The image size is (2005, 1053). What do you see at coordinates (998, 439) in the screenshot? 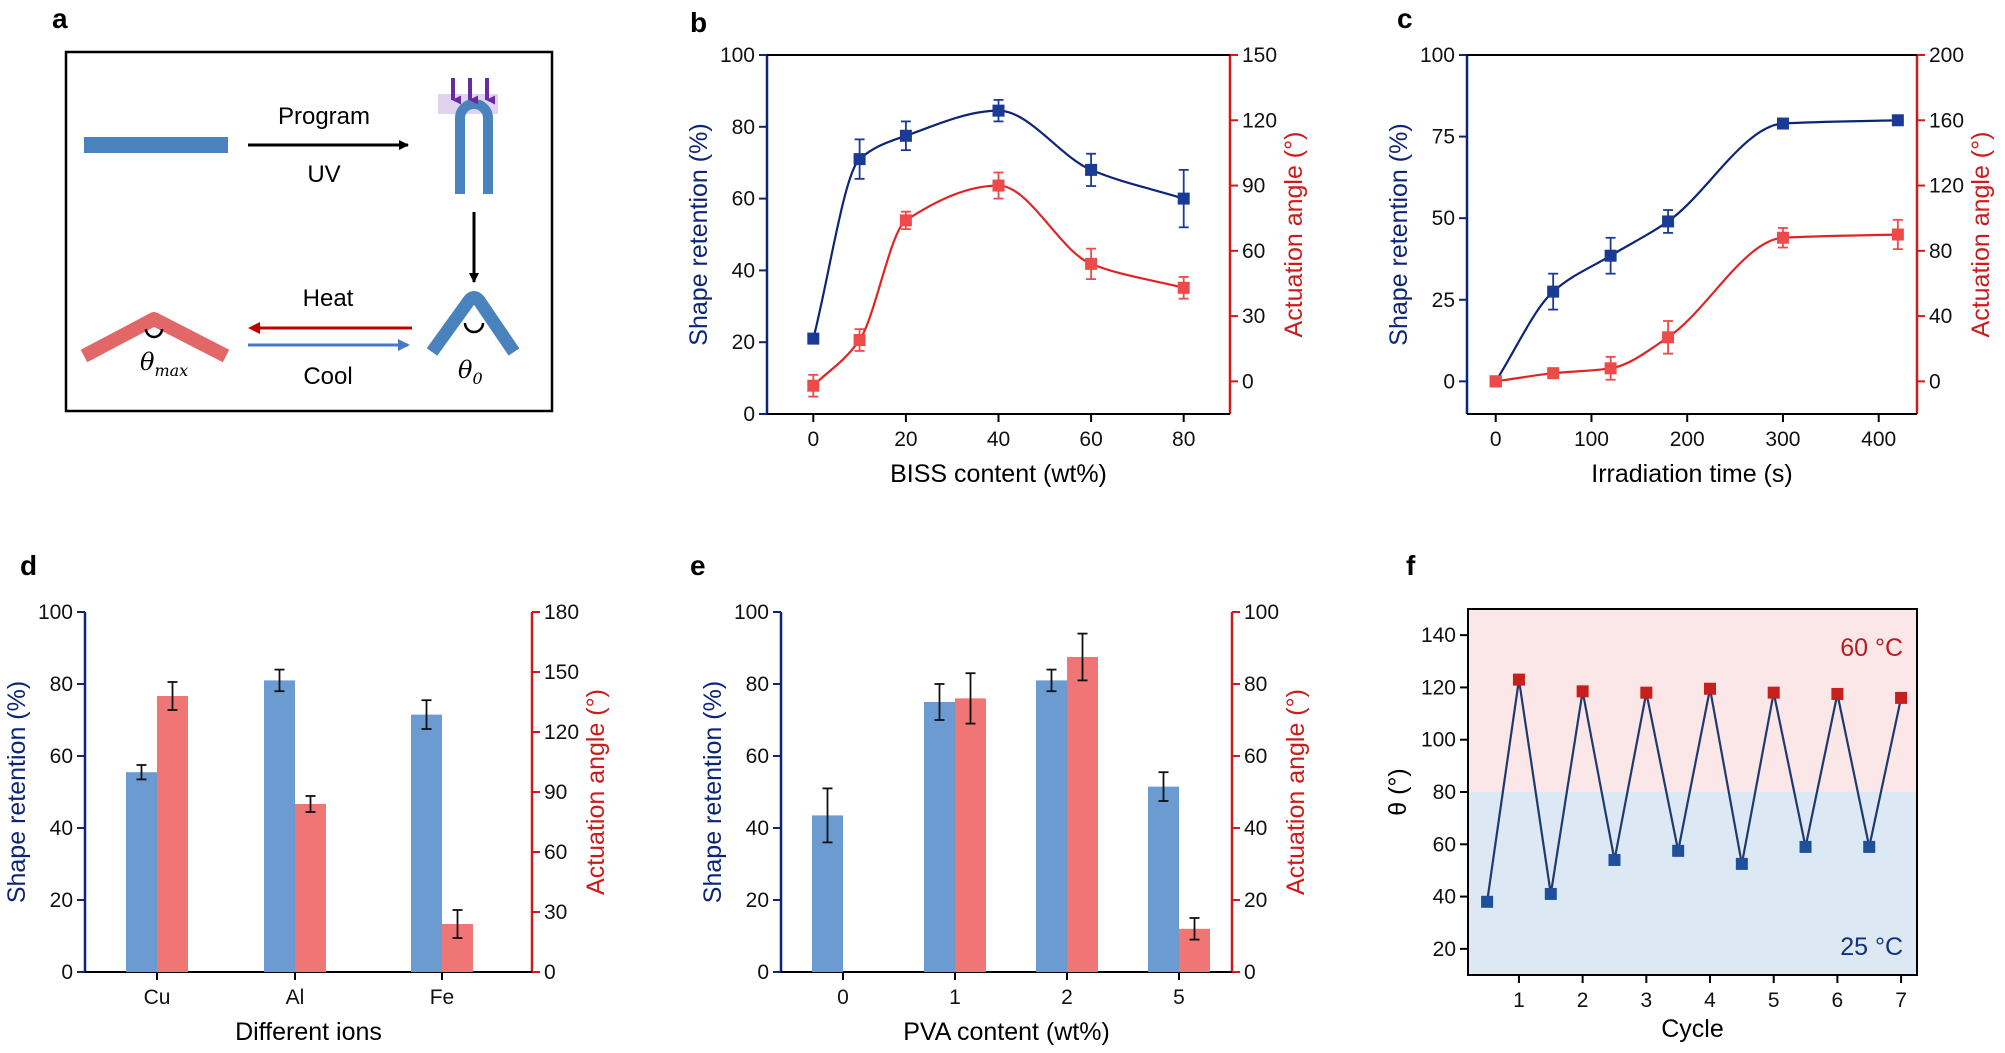
I see `bottom-tick-label: 40` at bounding box center [998, 439].